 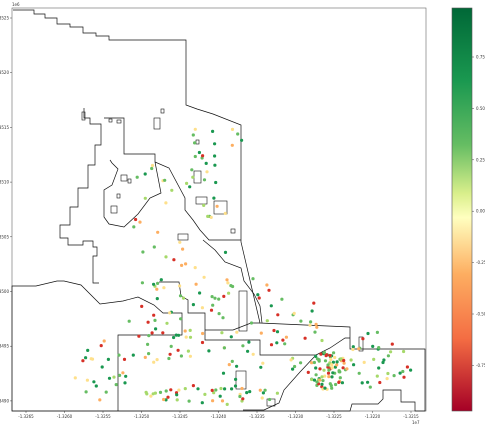 I want to click on x-axis-tick-label: -1.3235, so click(x=257, y=416).